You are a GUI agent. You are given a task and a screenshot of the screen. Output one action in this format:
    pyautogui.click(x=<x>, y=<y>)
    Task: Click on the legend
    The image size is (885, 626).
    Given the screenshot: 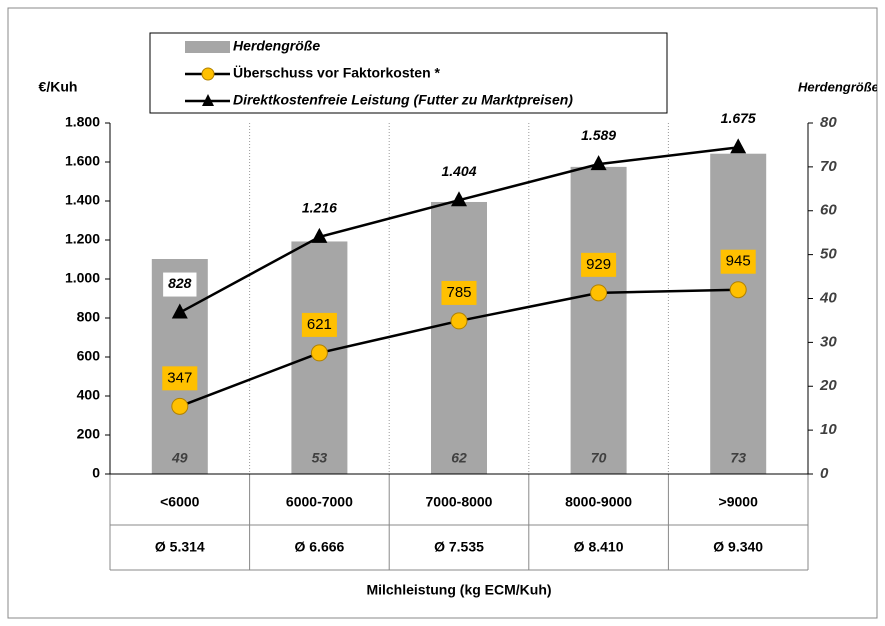 What is the action you would take?
    pyautogui.click(x=408, y=73)
    